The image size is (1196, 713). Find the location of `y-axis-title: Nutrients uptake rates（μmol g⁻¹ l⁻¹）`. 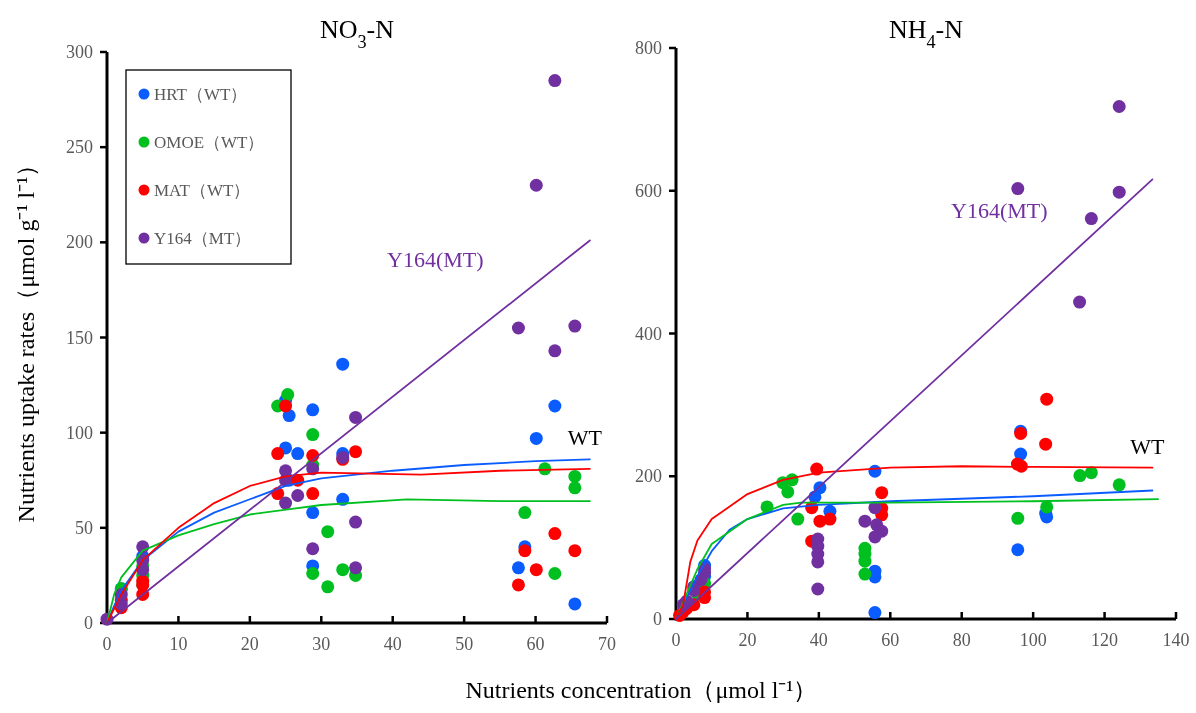

y-axis-title: Nutrients uptake rates（μmol g⁻¹ l⁻¹） is located at coordinates (26, 337).